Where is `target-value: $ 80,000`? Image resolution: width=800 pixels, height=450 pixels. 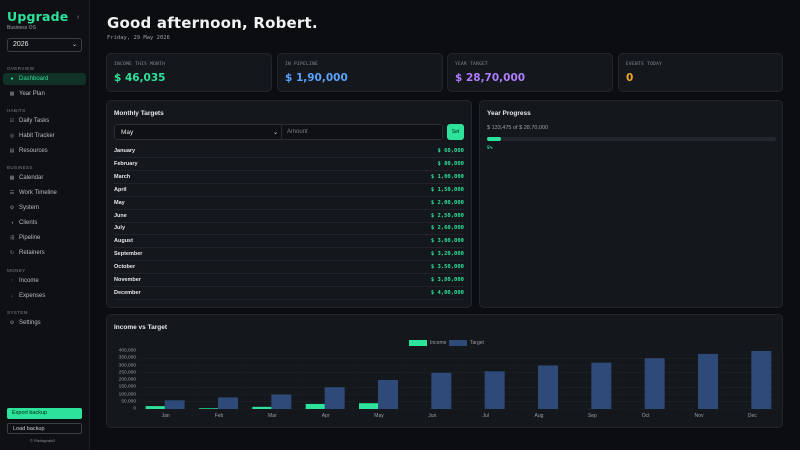 target-value: $ 80,000 is located at coordinates (451, 163).